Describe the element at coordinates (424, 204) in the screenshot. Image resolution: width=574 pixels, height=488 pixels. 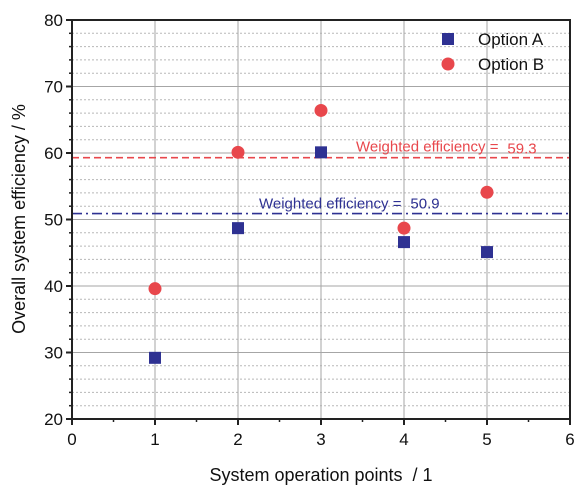
I see `reference-line-value: 50.9` at that location.